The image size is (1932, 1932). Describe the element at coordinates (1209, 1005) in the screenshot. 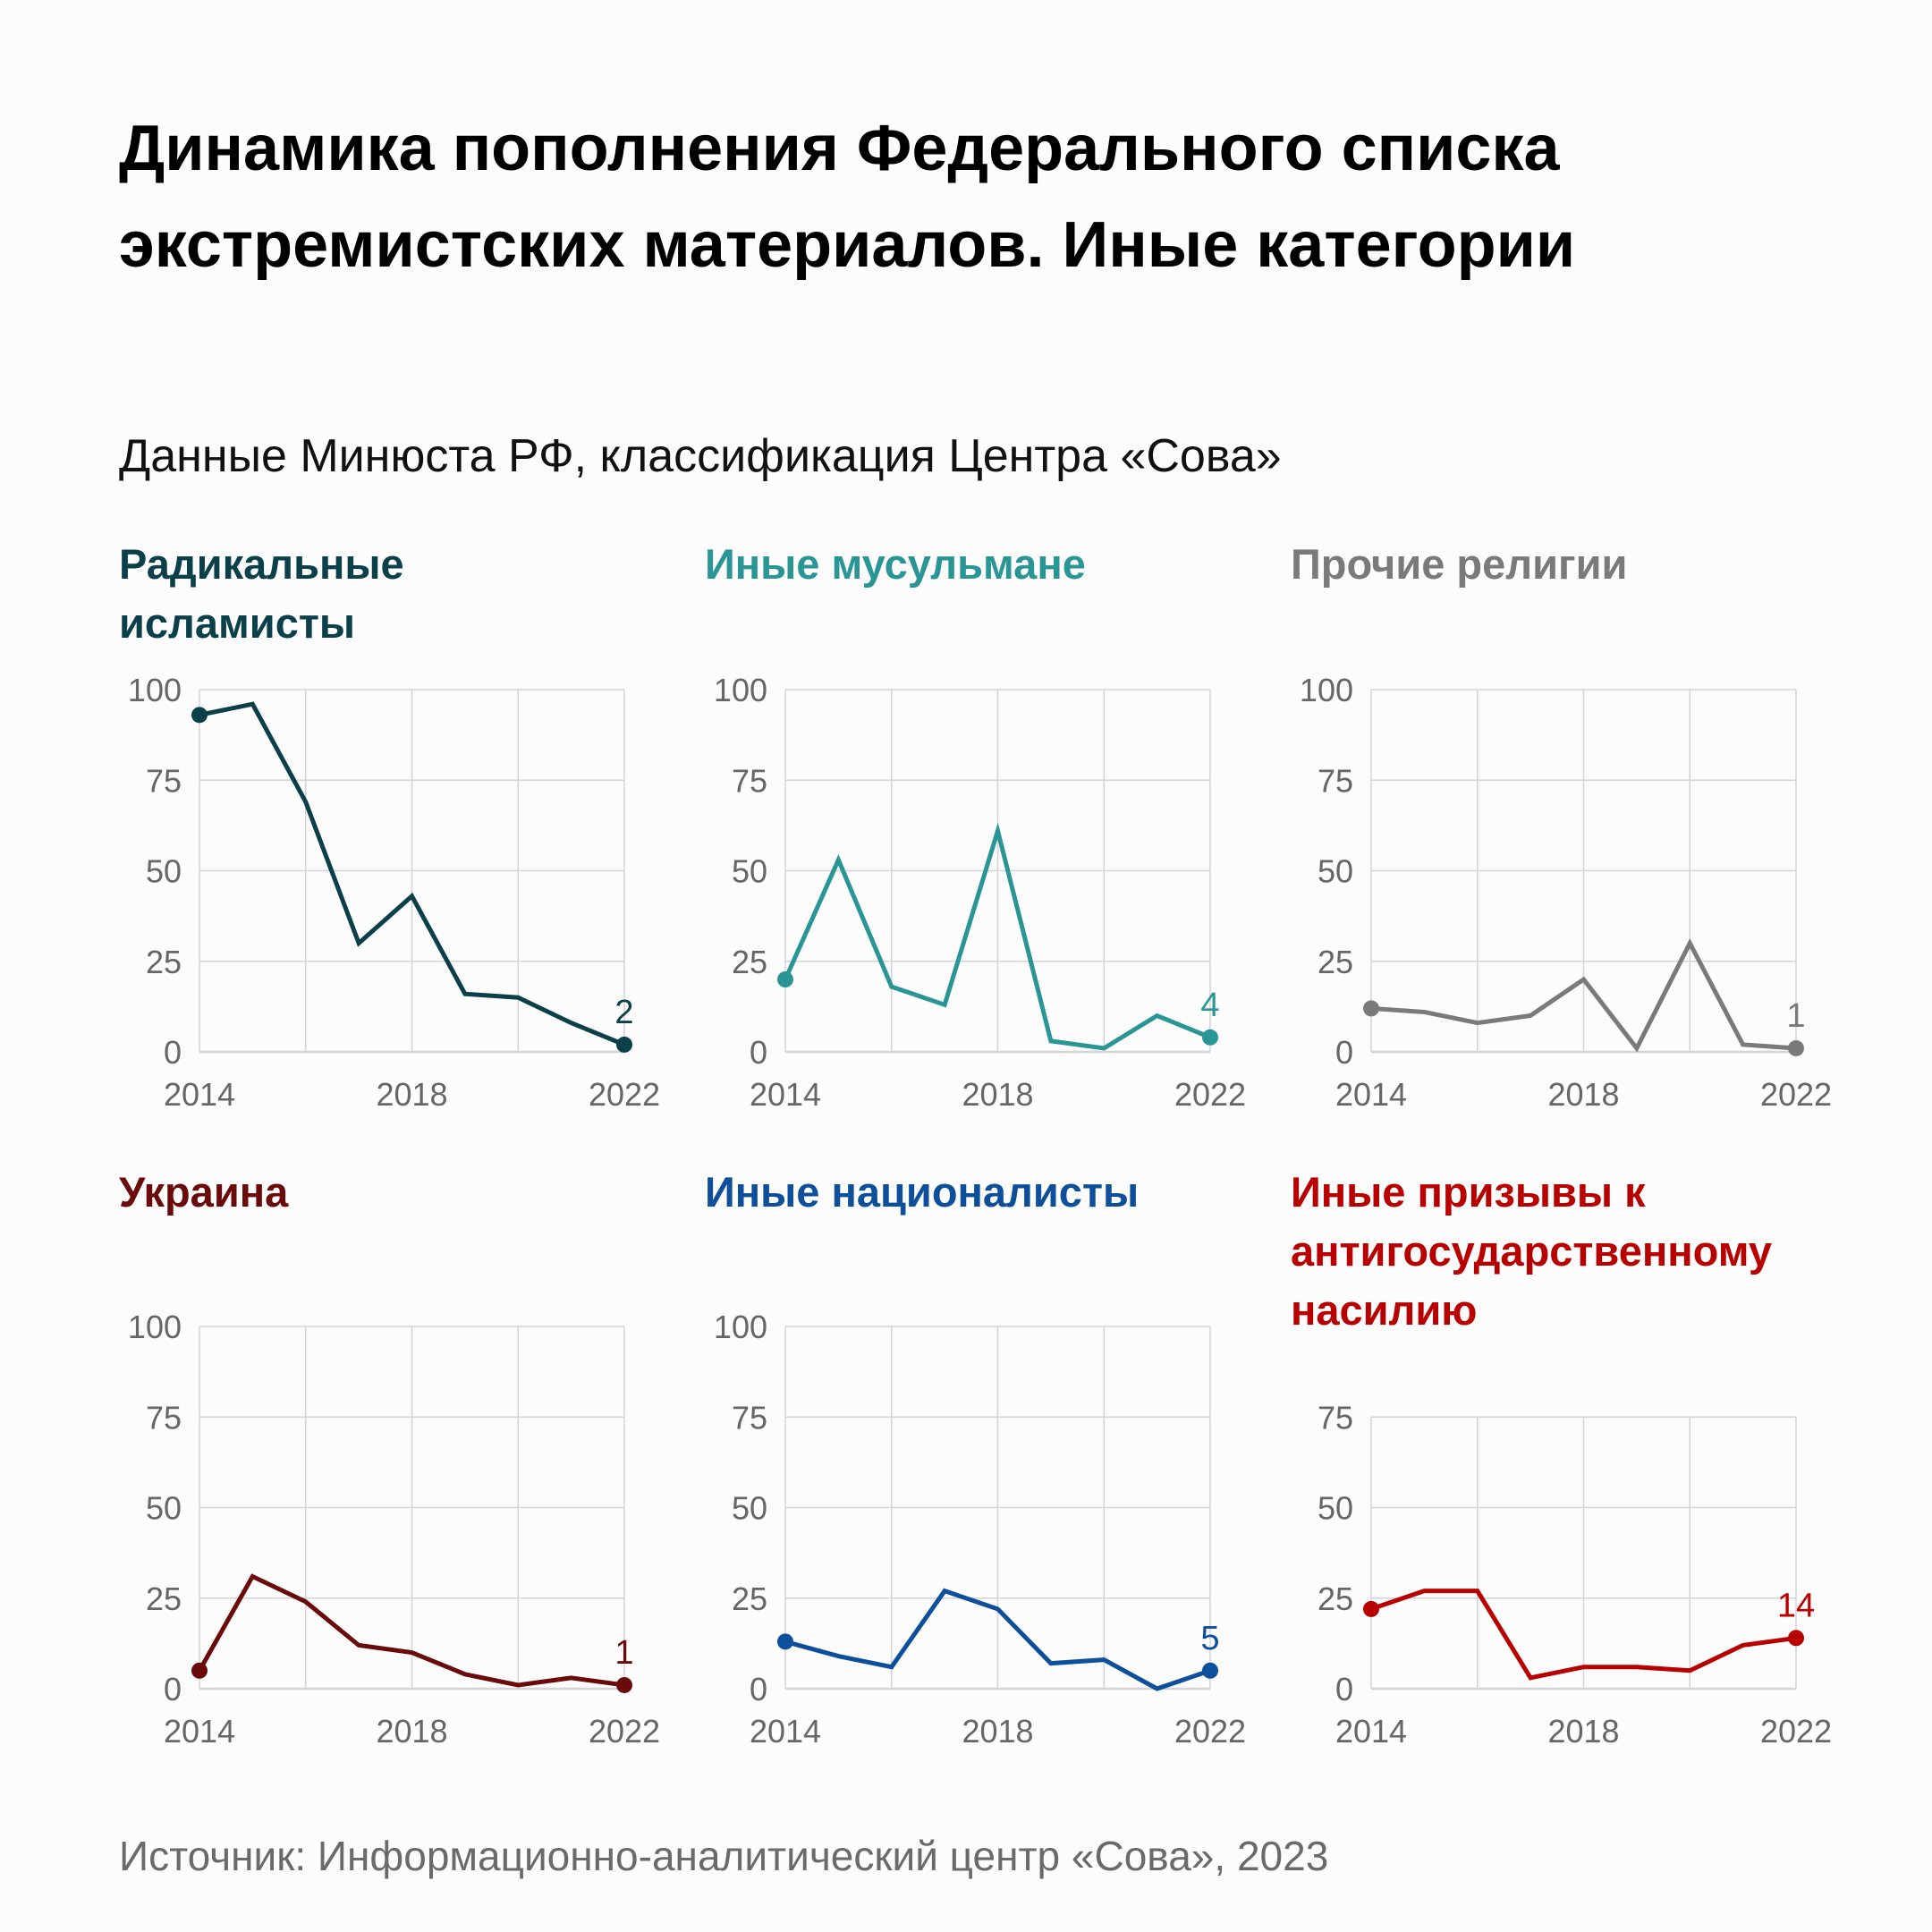

I see `end-value-label: 4` at that location.